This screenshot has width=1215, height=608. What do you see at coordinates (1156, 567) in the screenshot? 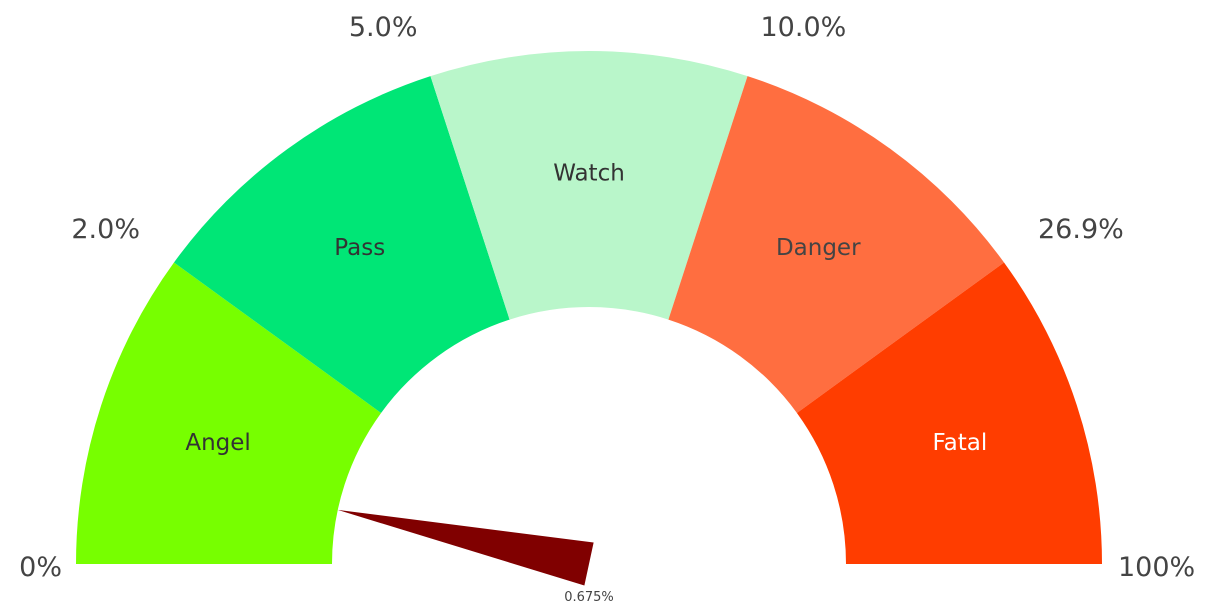
I see `boundary-label: 100%` at bounding box center [1156, 567].